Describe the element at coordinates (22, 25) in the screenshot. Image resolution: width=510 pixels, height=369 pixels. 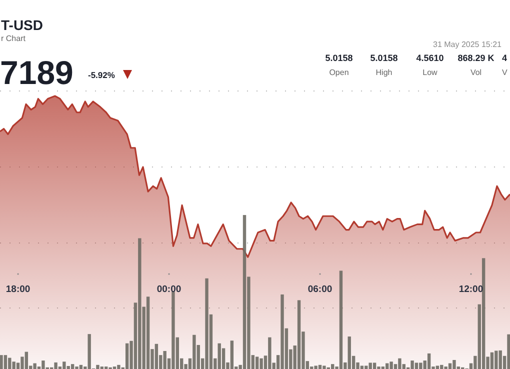
I see `chart-title: T-USD` at that location.